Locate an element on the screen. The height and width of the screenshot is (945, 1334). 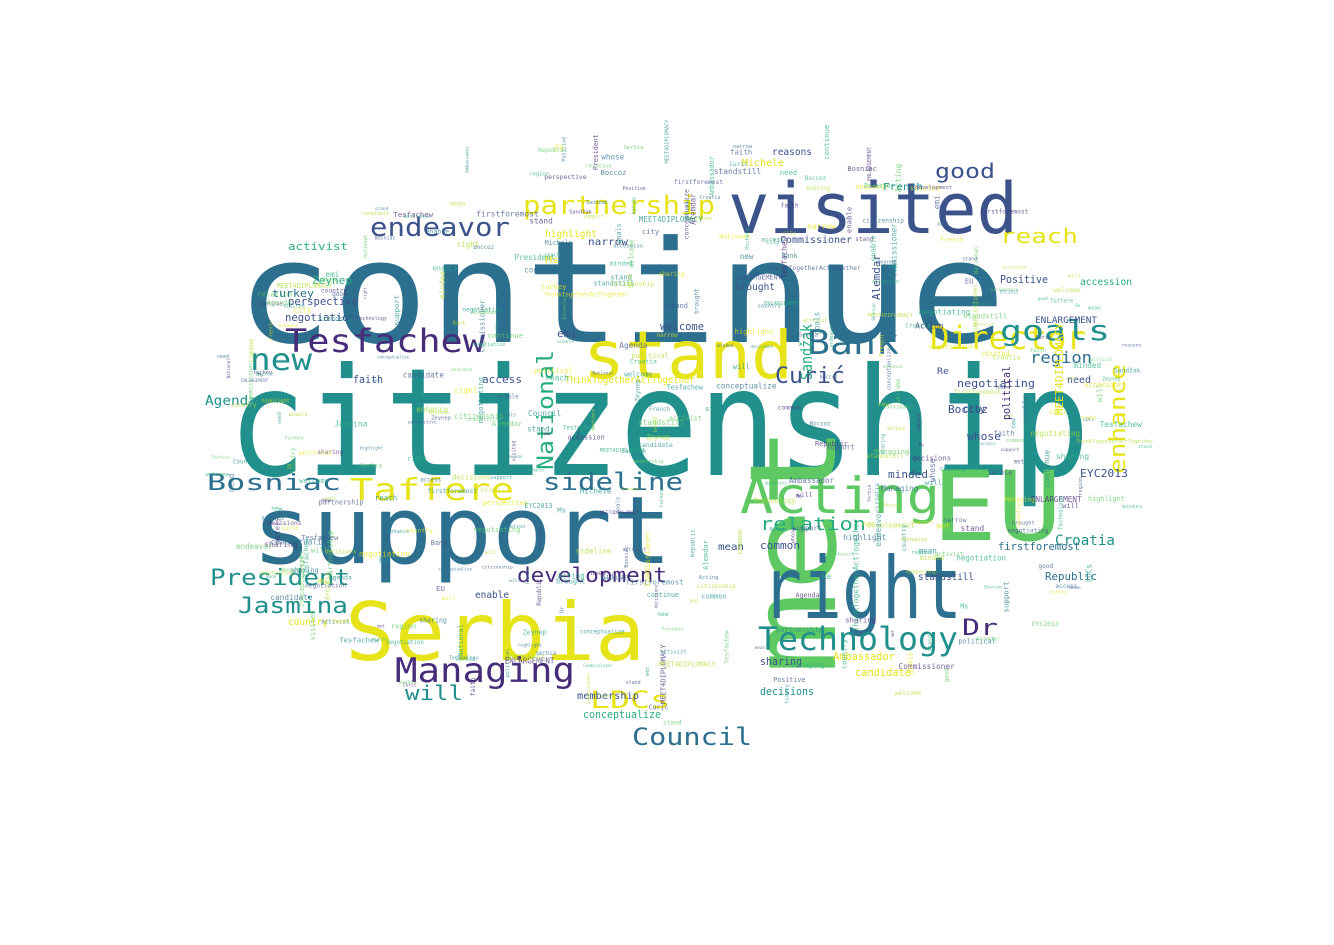
word-political: political is located at coordinates (1006, 393).